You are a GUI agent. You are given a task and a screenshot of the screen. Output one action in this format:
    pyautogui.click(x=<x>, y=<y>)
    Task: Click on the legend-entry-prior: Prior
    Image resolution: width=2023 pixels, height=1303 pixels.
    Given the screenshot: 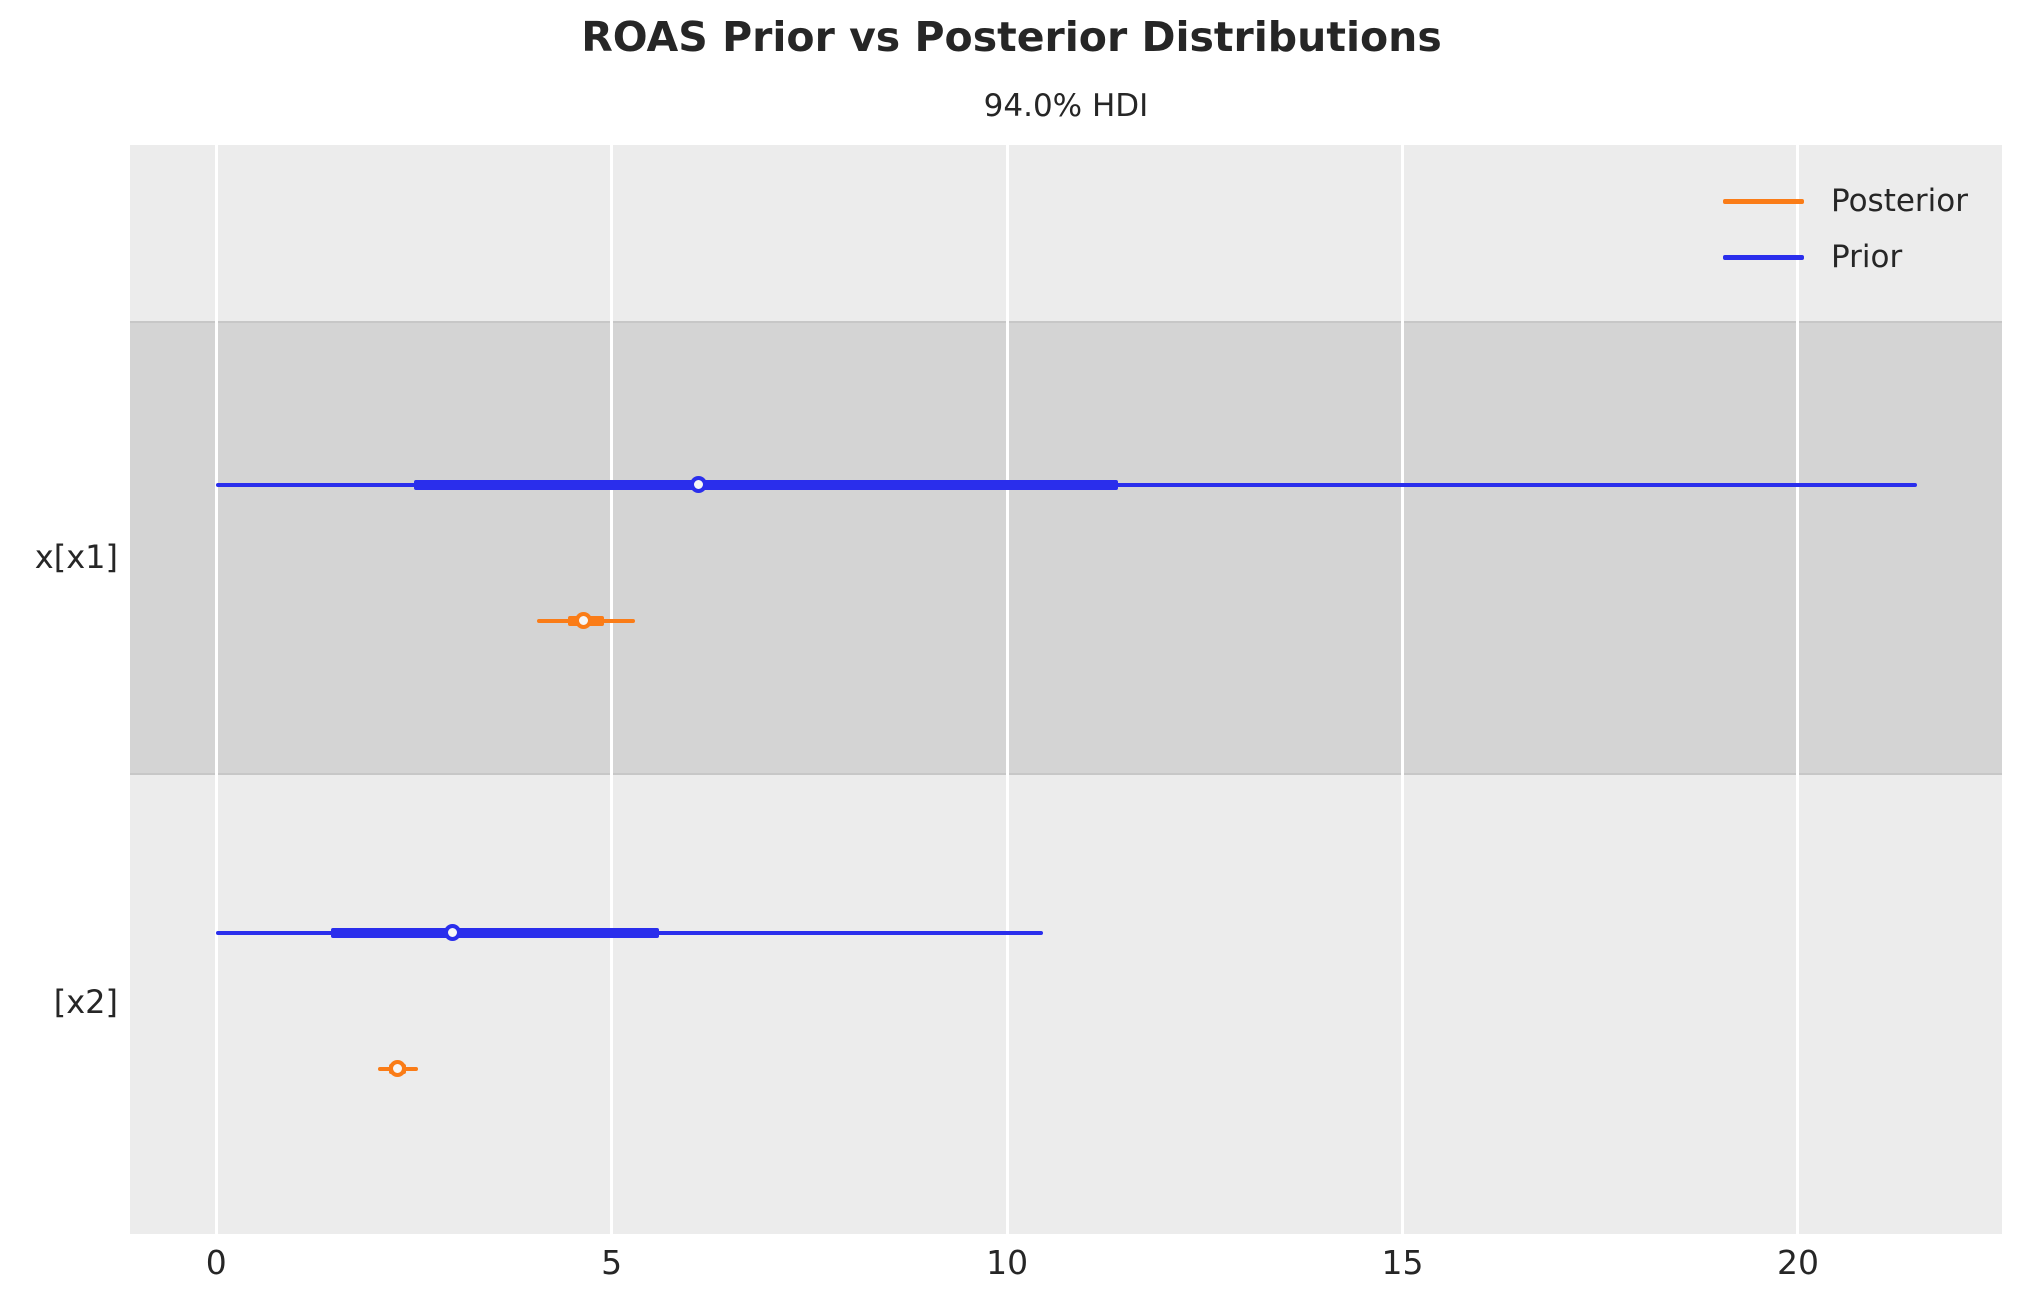 What is the action you would take?
    pyautogui.click(x=1845, y=257)
    